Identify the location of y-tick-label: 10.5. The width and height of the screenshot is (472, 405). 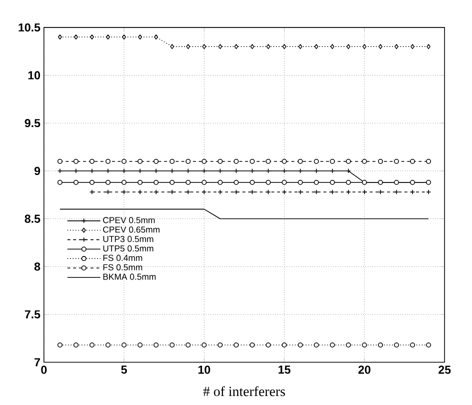
(29, 27).